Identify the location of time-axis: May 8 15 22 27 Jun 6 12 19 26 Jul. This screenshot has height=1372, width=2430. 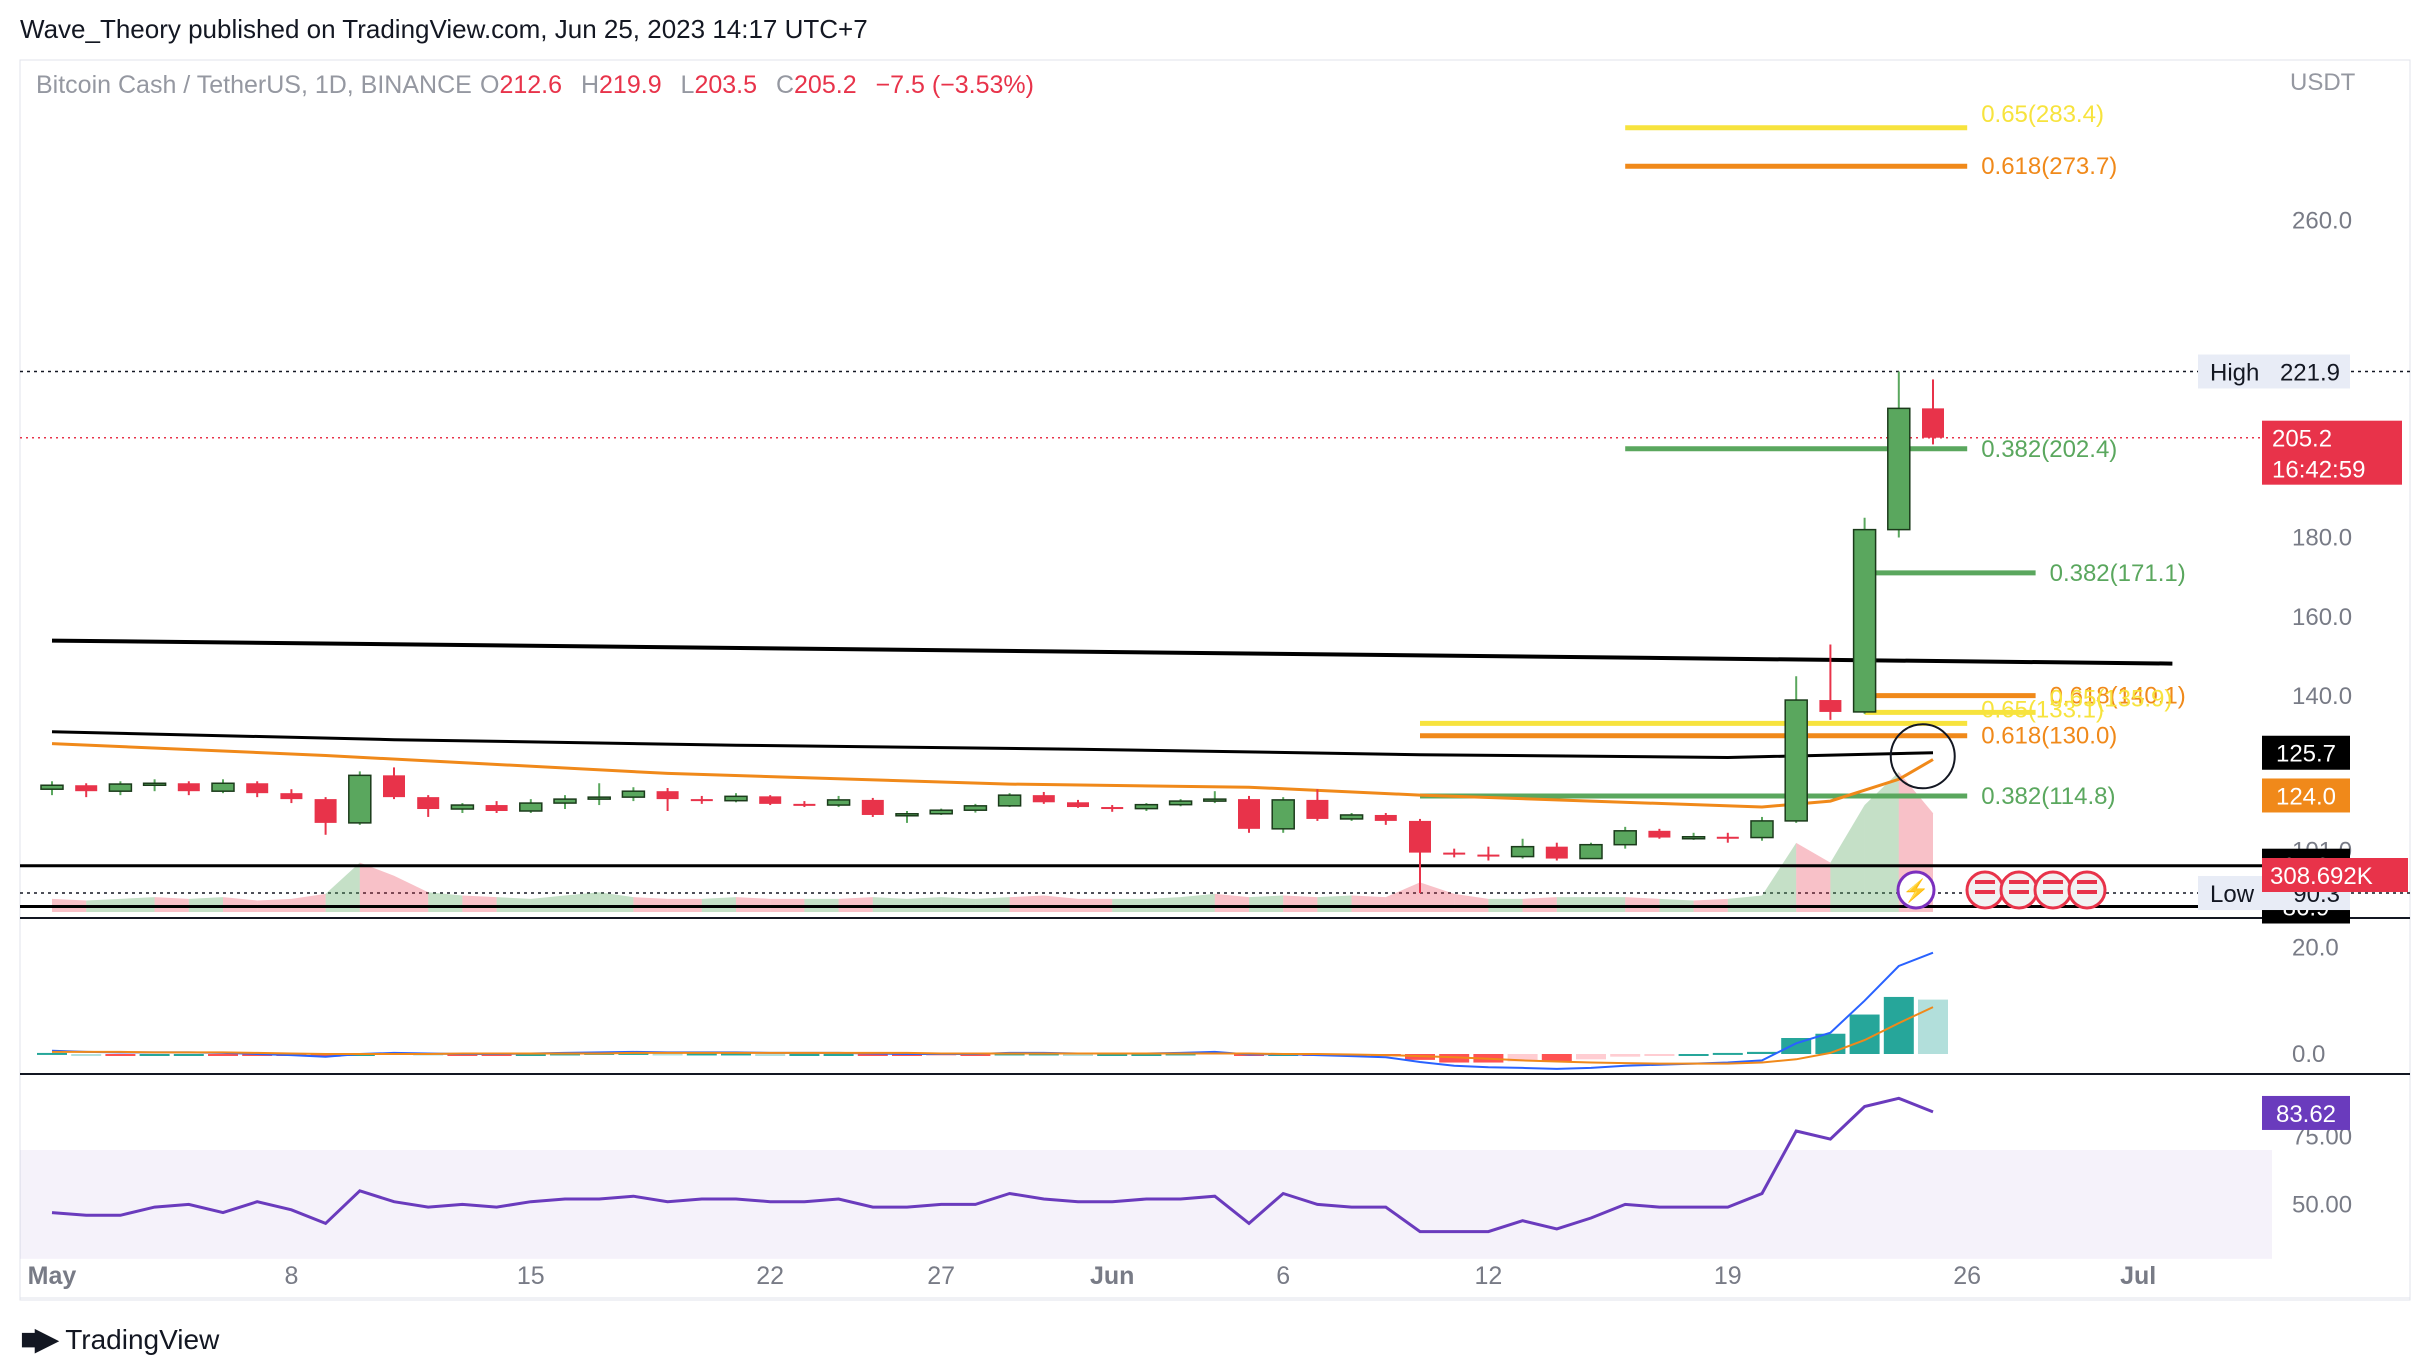
(1215, 1280).